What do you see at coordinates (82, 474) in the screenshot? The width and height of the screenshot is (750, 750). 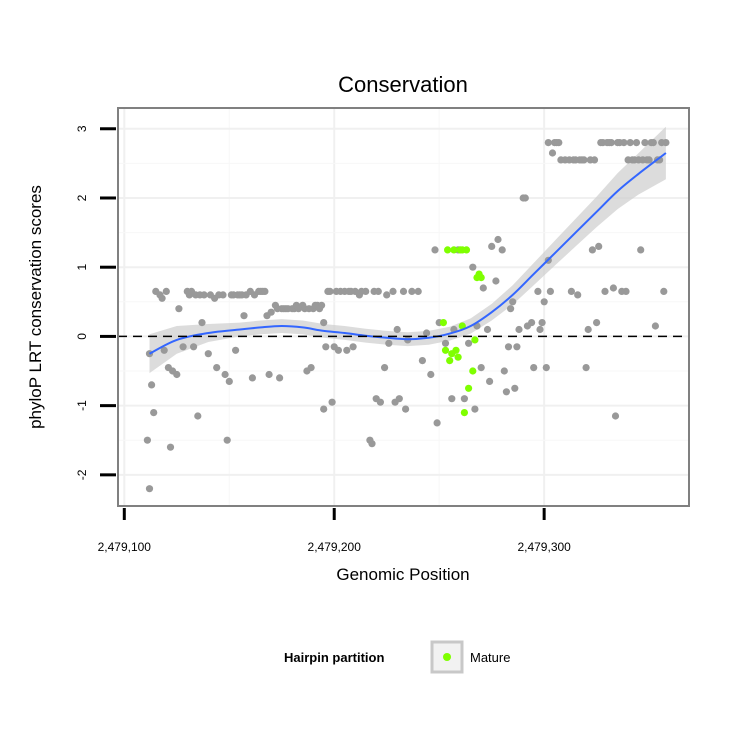 I see `y-tick-label: -2` at bounding box center [82, 474].